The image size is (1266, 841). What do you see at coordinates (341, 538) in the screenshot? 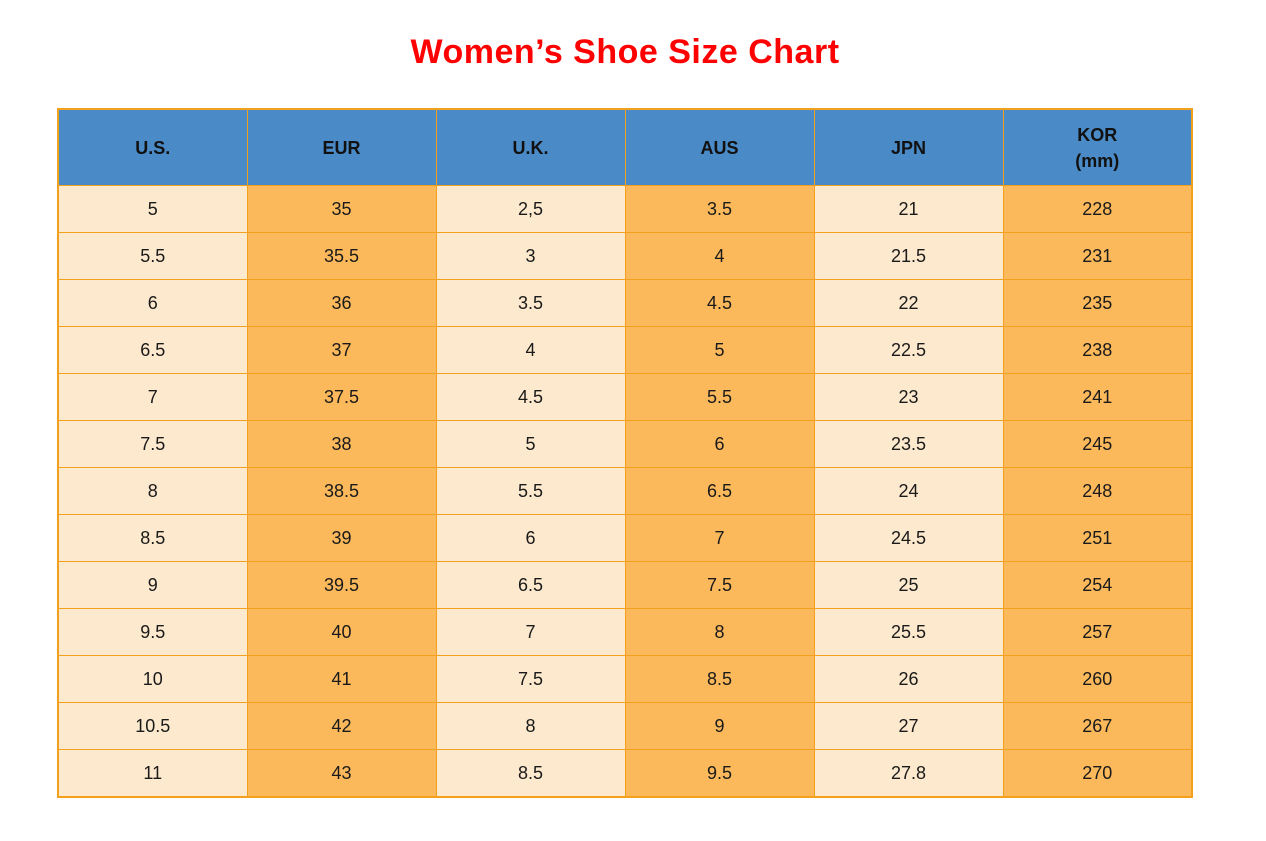
I see `table-cell: 39` at bounding box center [341, 538].